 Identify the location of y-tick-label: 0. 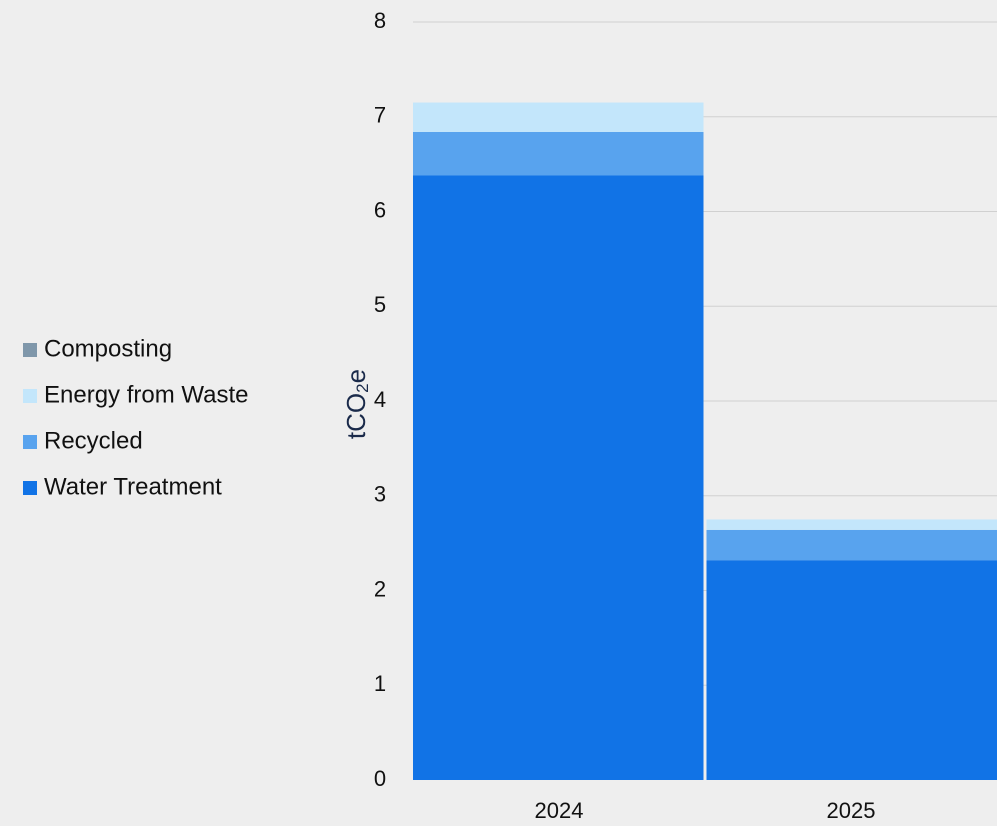
(380, 778).